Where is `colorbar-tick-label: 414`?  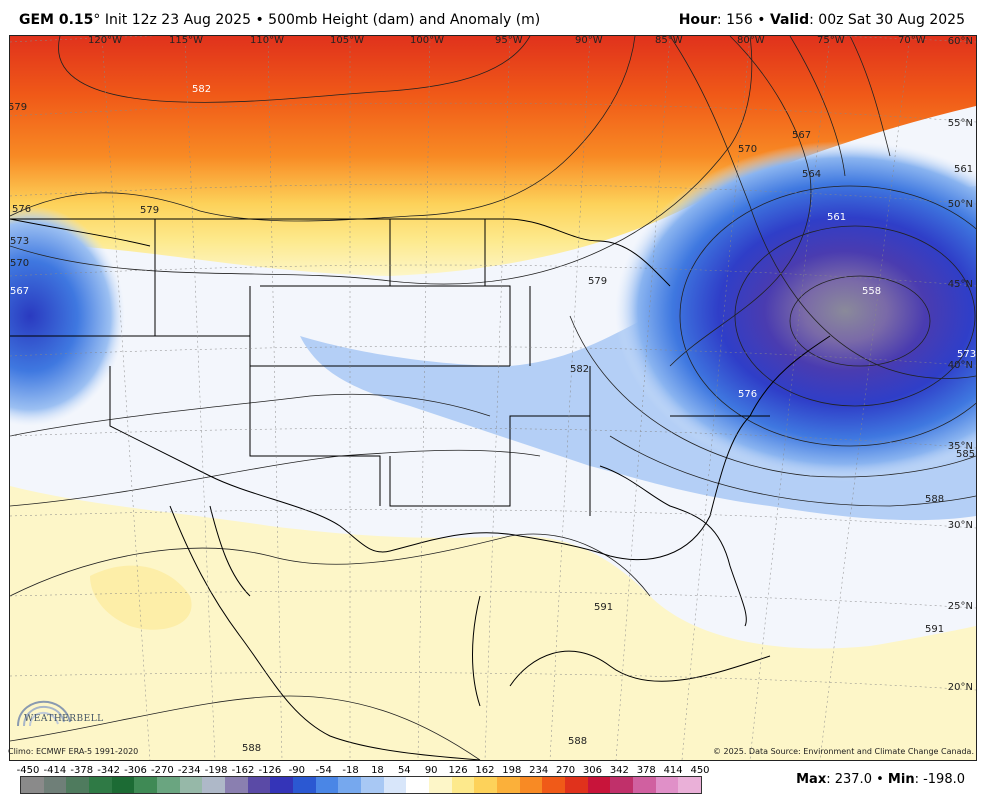 colorbar-tick-label: 414 is located at coordinates (673, 770).